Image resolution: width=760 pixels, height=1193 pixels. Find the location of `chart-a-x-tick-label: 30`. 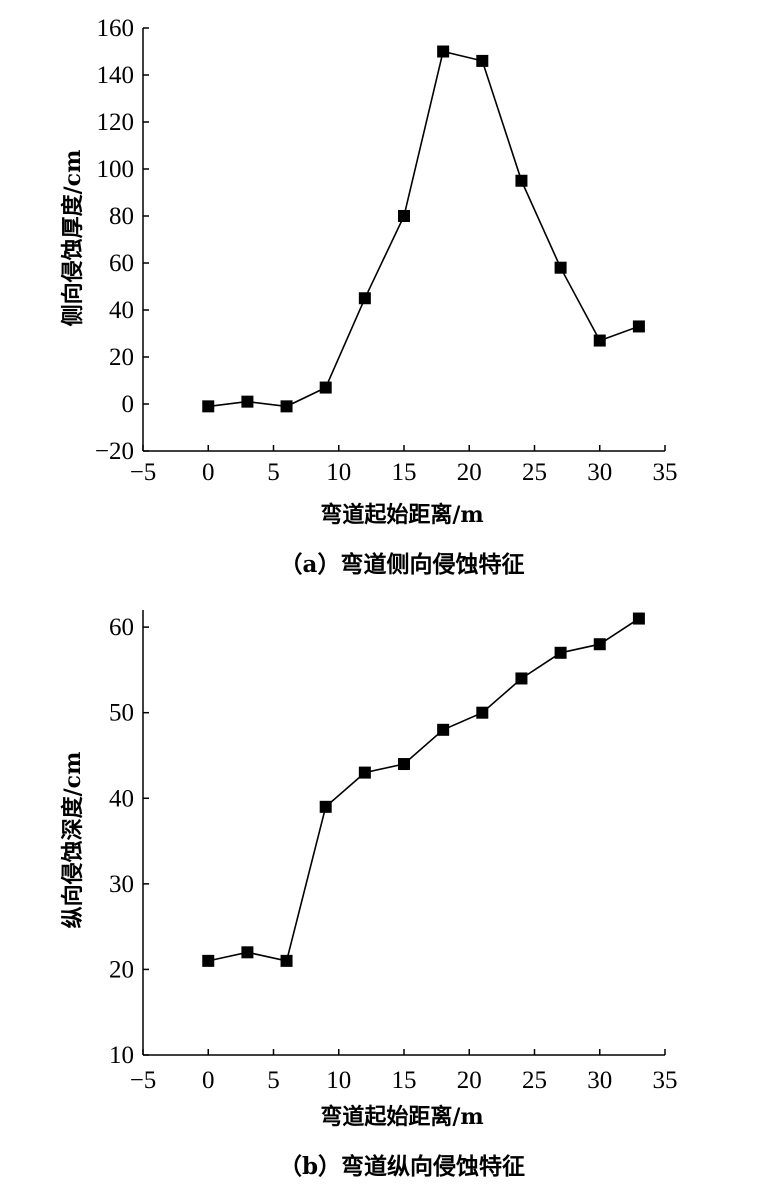

chart-a-x-tick-label: 30 is located at coordinates (599, 472).